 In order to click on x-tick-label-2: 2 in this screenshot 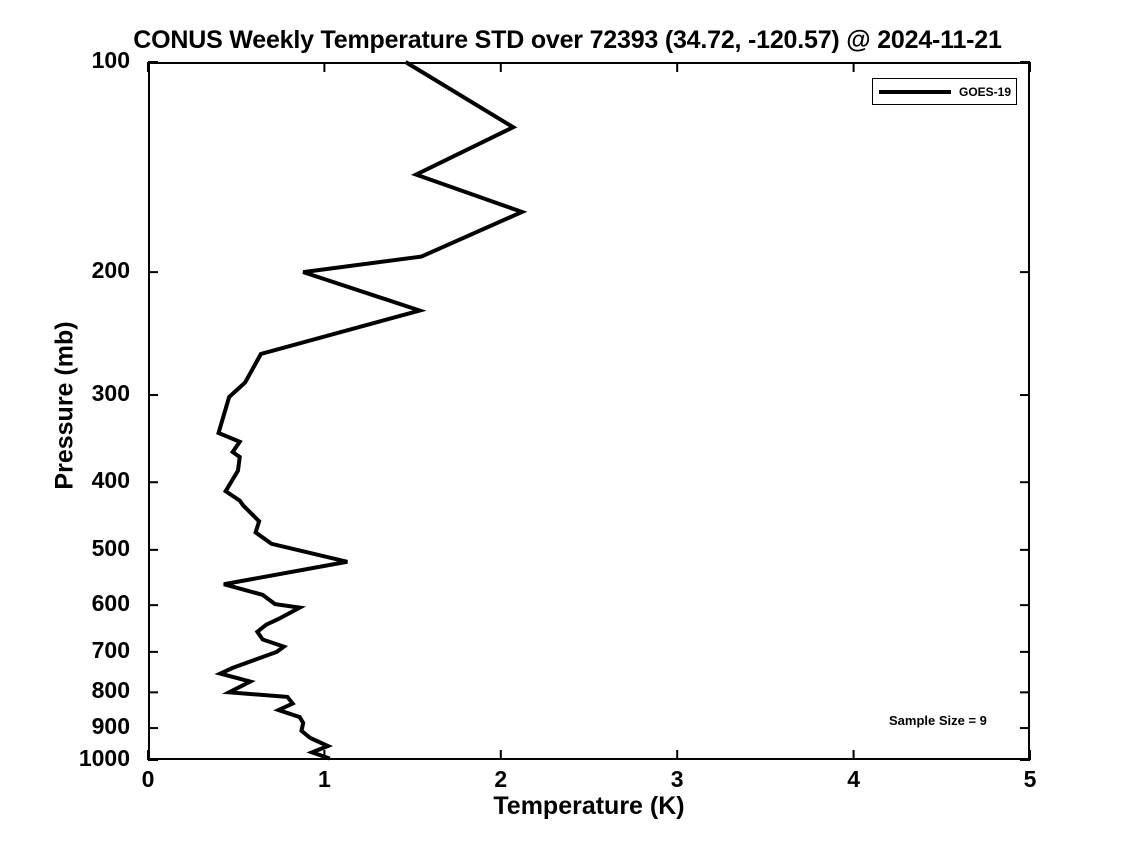, I will do `click(501, 779)`.